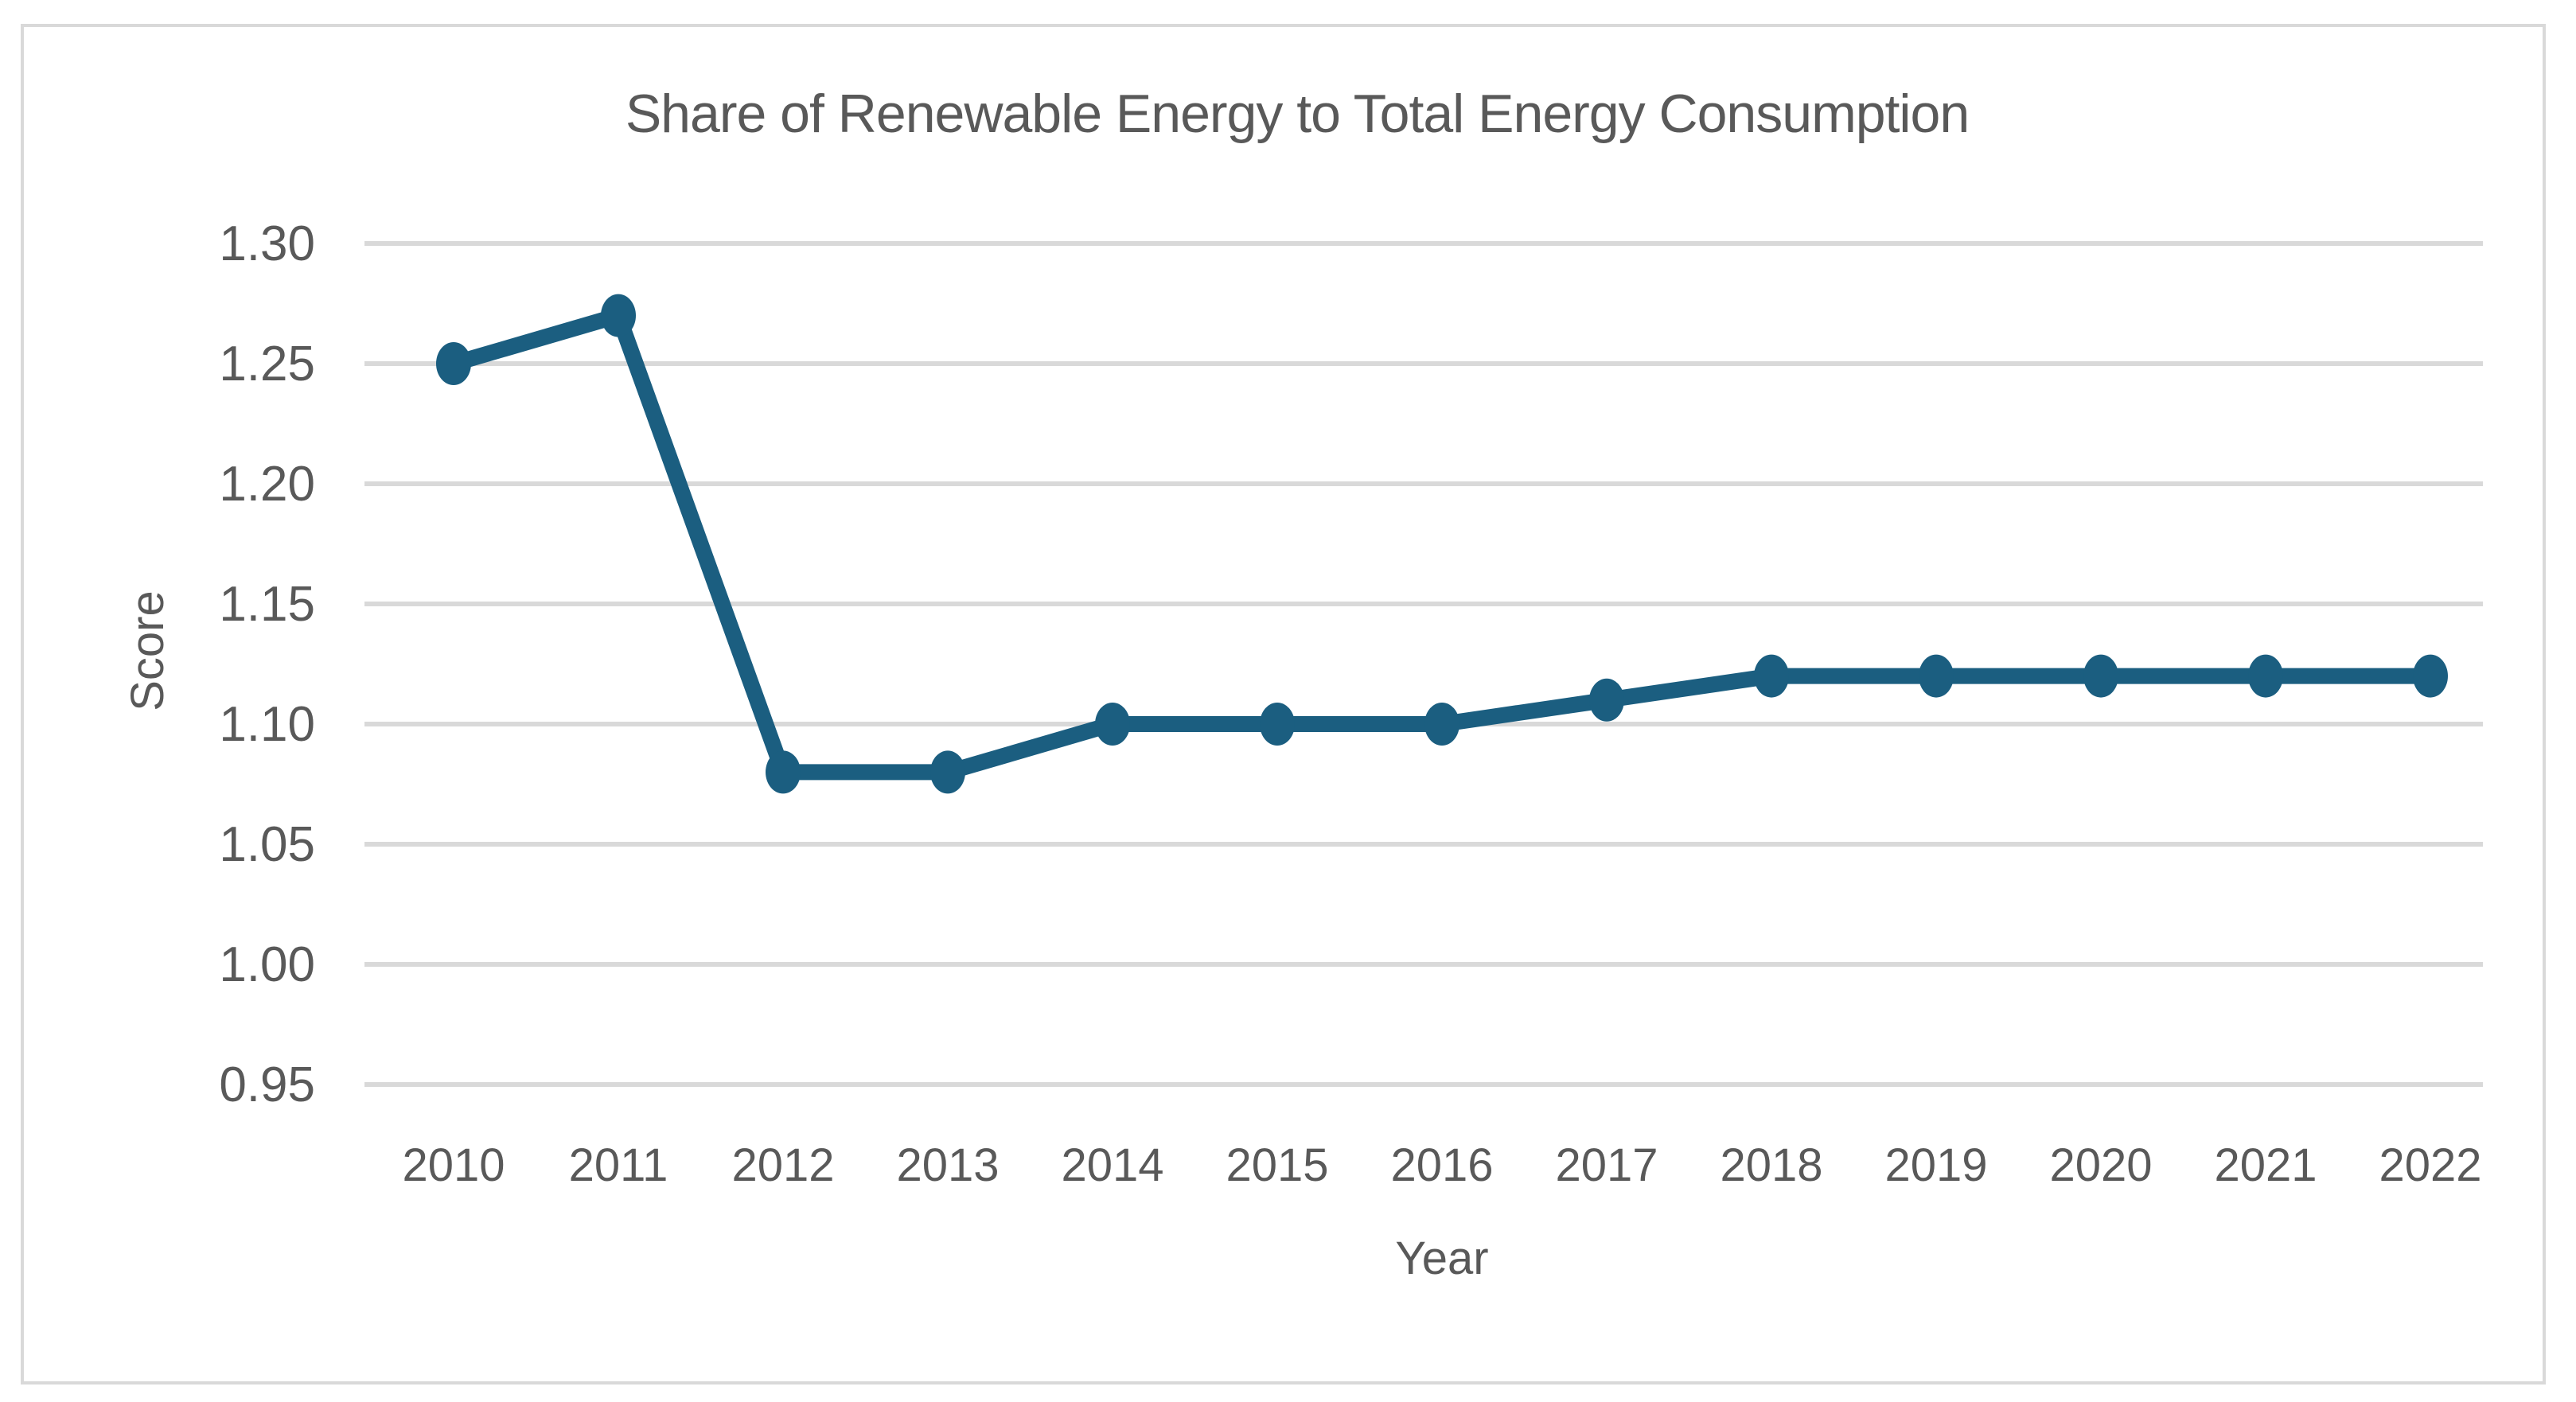 The height and width of the screenshot is (1402, 2576). I want to click on y-tick-label: 0.95, so click(267, 1084).